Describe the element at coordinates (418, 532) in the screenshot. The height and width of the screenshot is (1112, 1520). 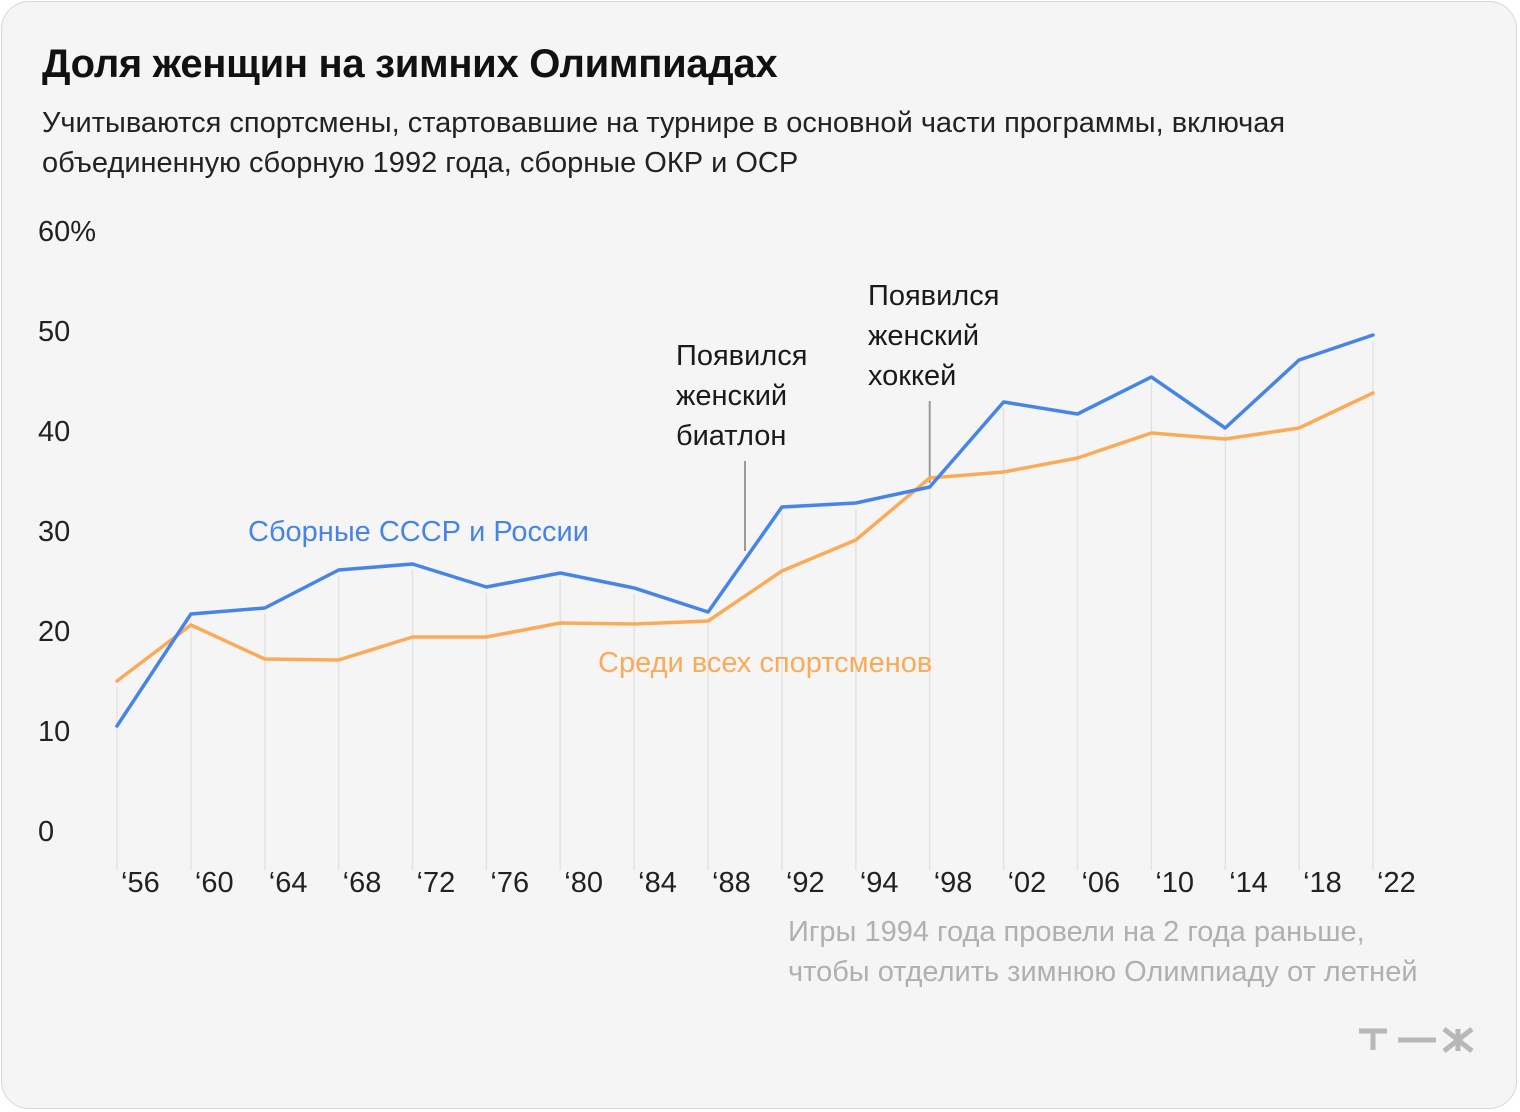
I see `series-label-russia: Сборные СССР и России` at that location.